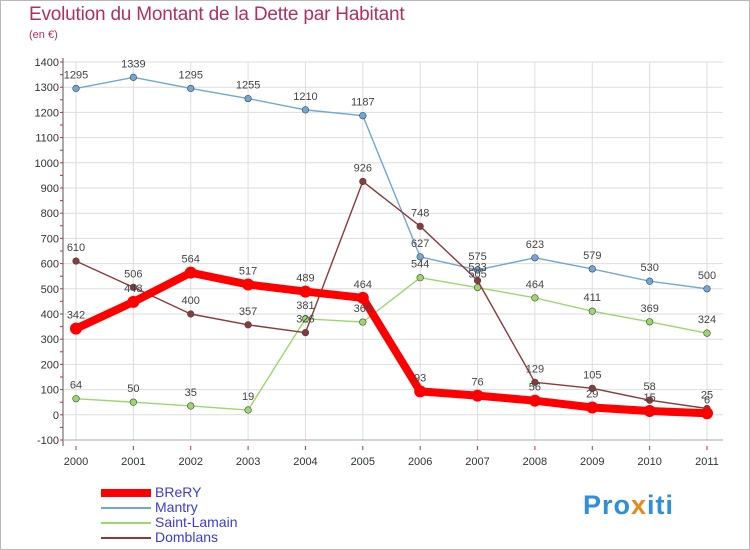 This screenshot has width=750, height=550. Describe the element at coordinates (50, 290) in the screenshot. I see `y-tick-label: 500` at that location.